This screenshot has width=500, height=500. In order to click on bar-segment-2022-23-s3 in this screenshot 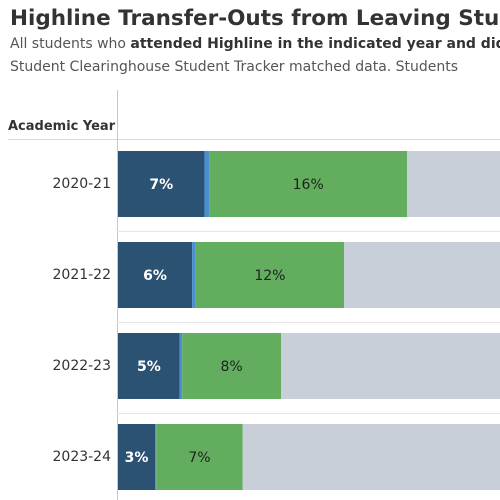, I will do `click(390, 366)`.